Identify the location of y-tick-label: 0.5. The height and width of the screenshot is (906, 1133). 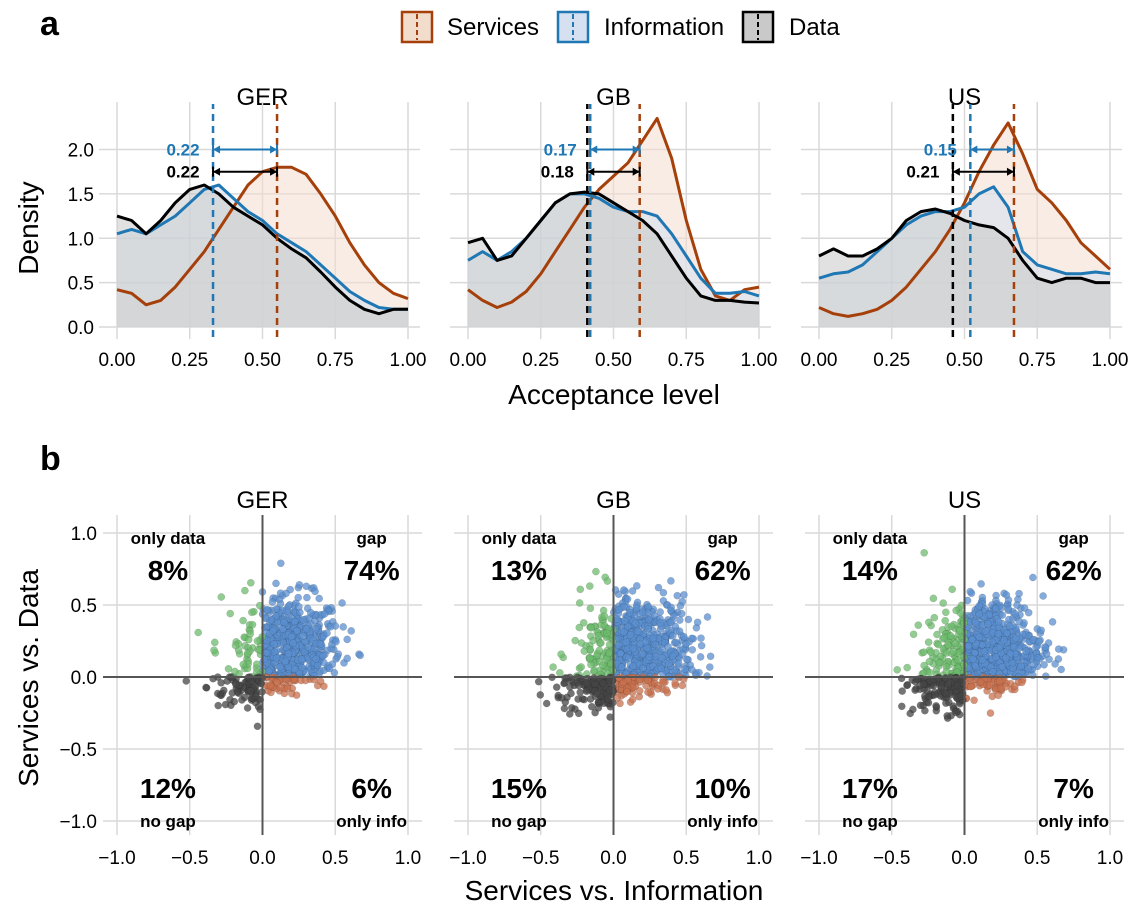
(81, 284).